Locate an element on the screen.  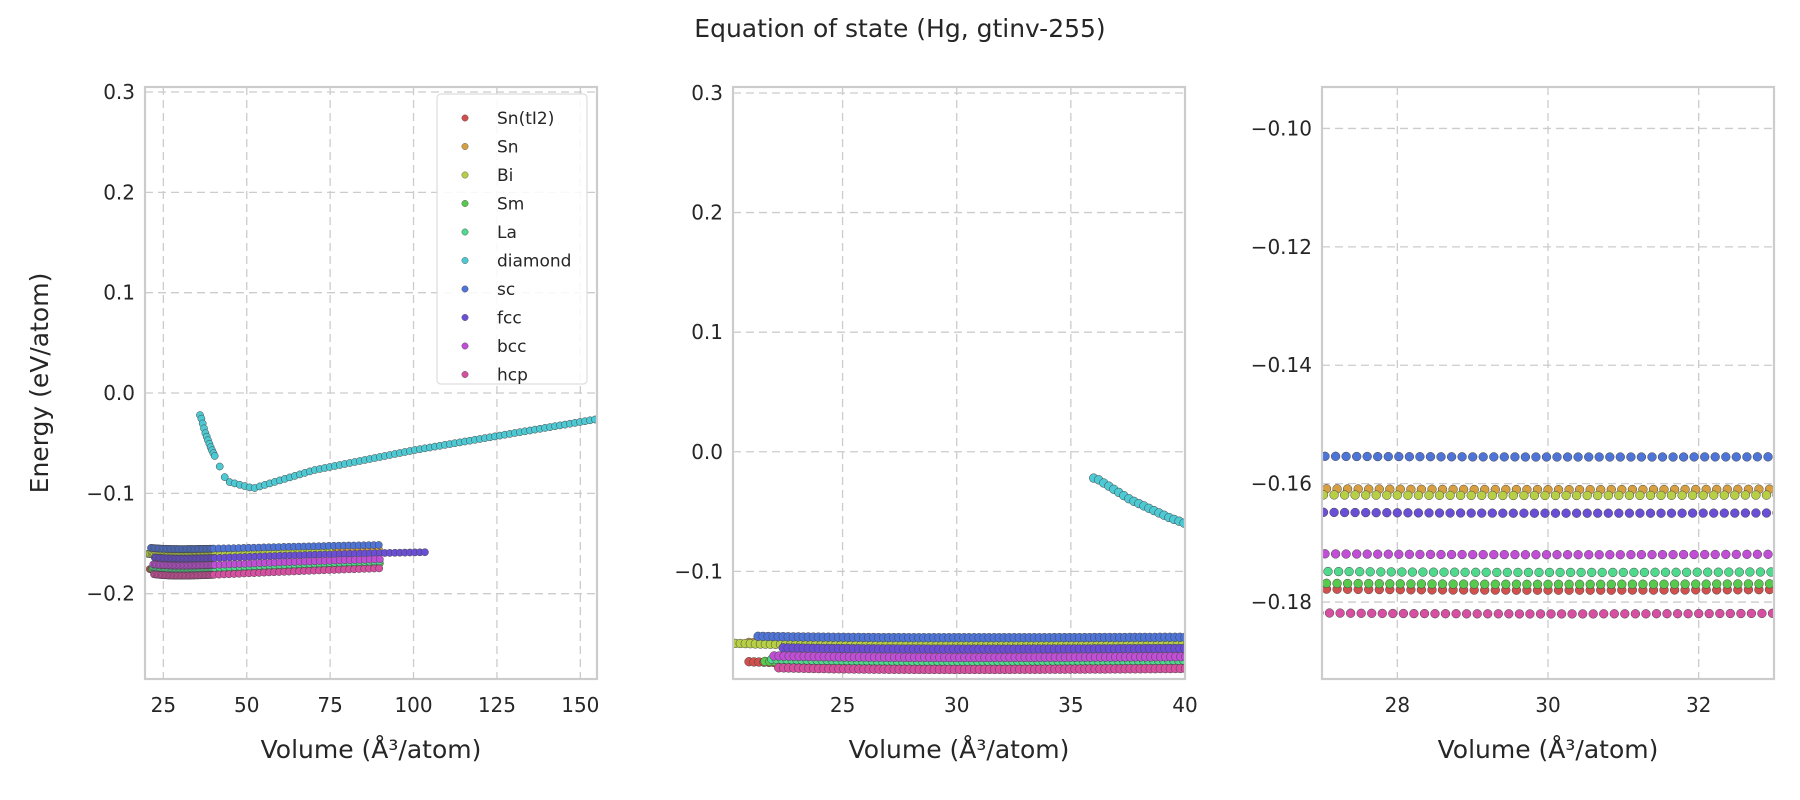
legend-entry-label: diamond is located at coordinates (534, 262).